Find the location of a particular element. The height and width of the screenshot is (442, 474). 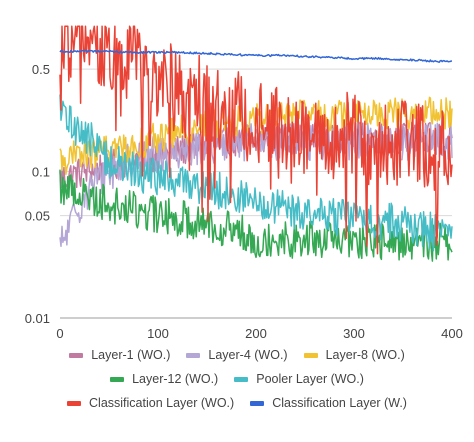

y-tick-label-0: 0.5 is located at coordinates (41, 69).